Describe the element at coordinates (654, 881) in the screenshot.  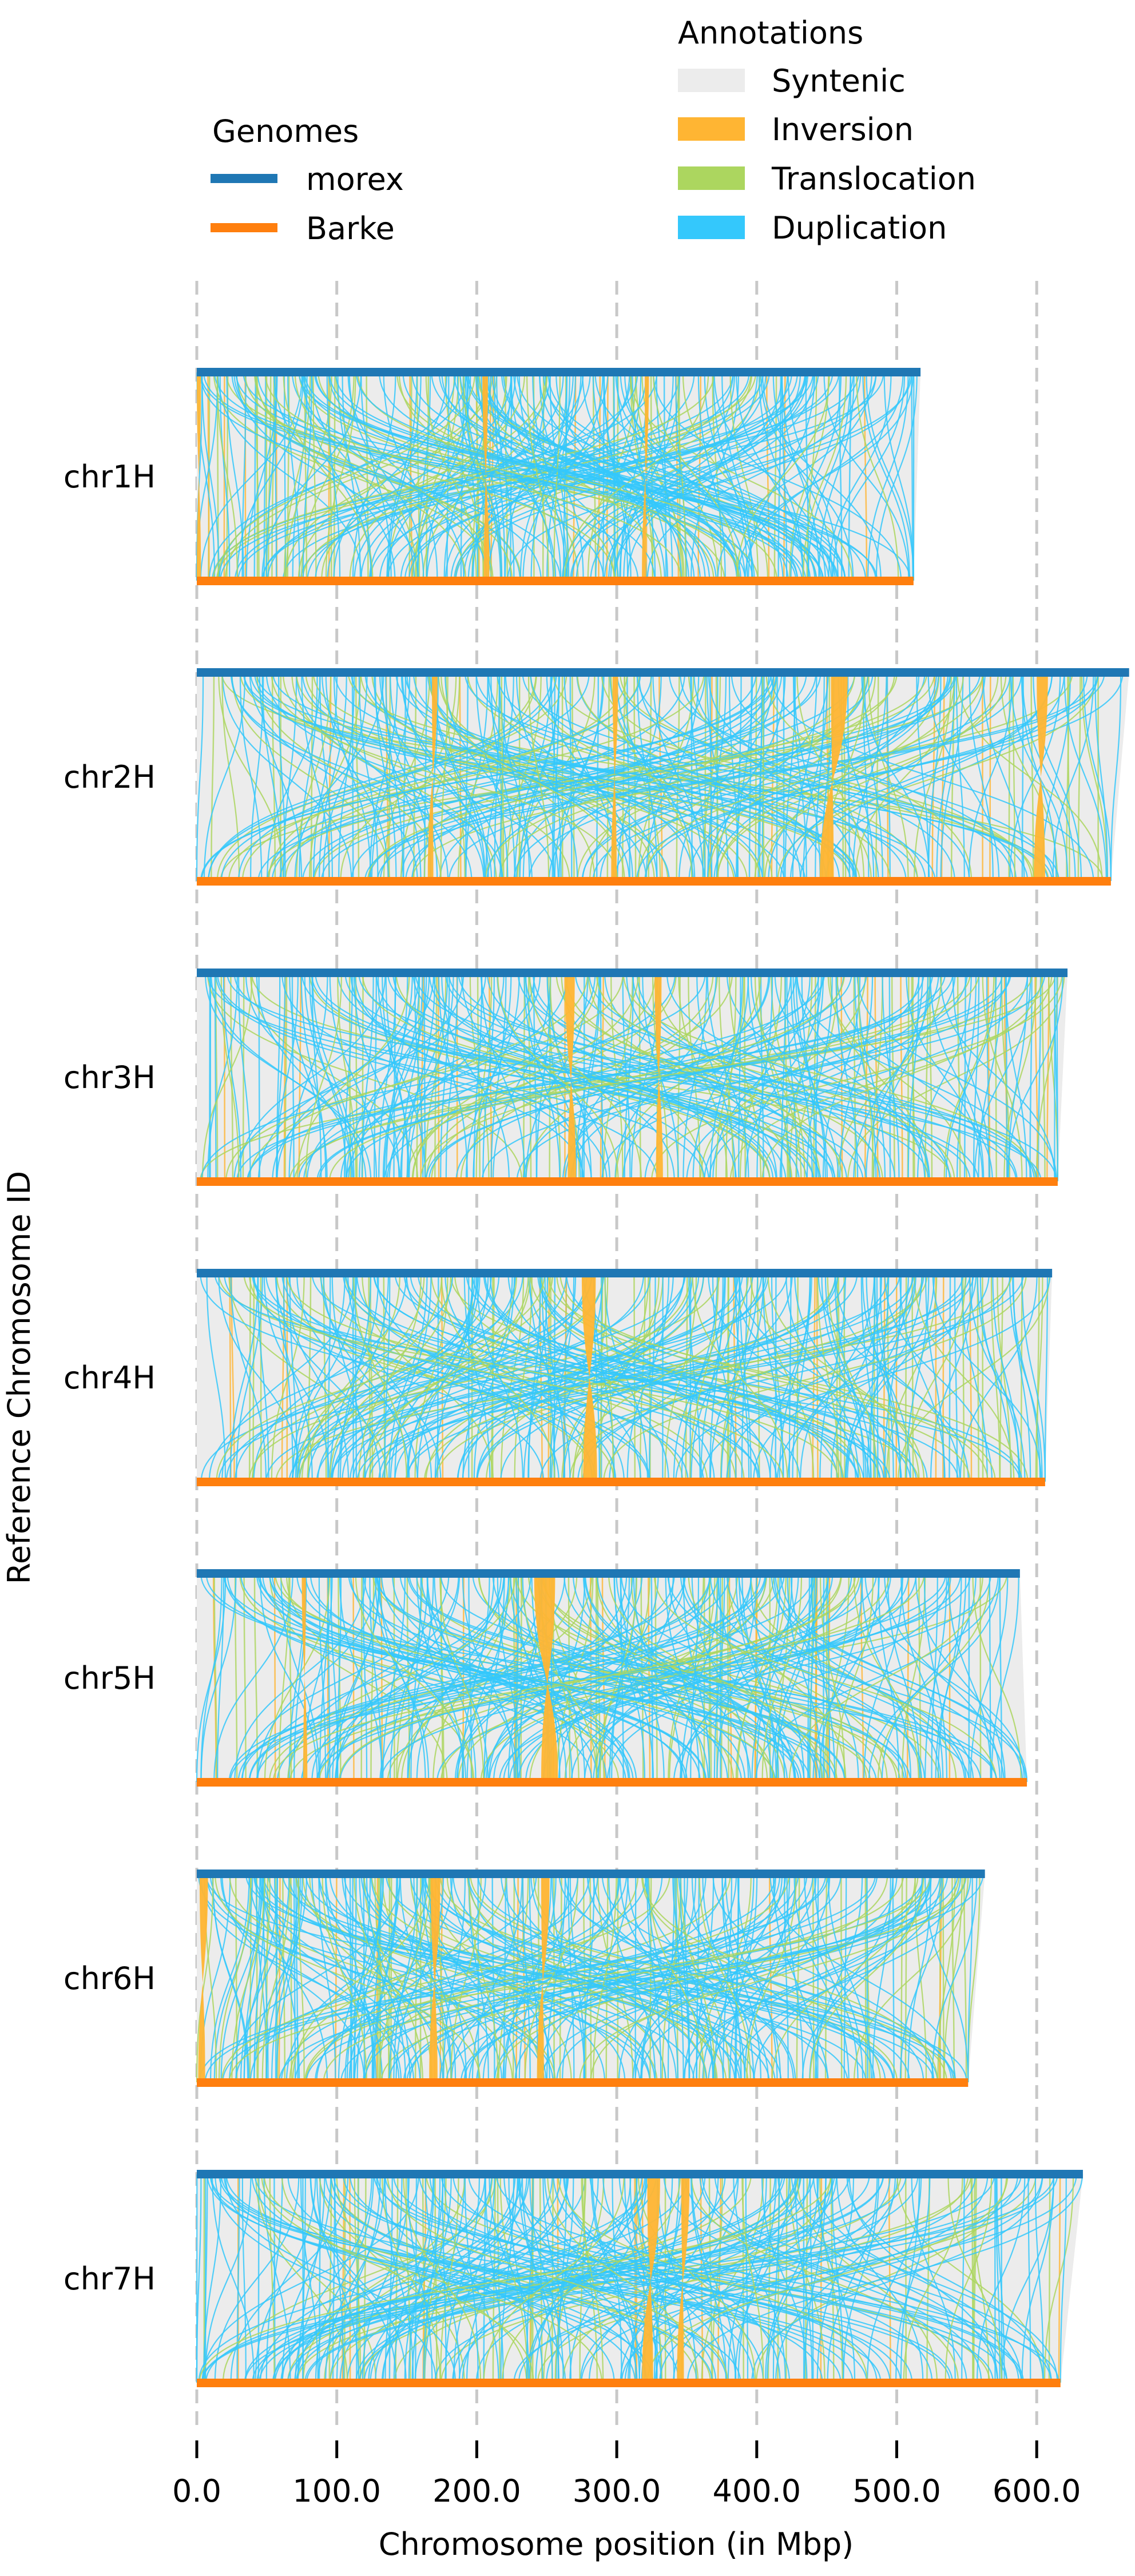
I see `barke-chromosome-bar` at that location.